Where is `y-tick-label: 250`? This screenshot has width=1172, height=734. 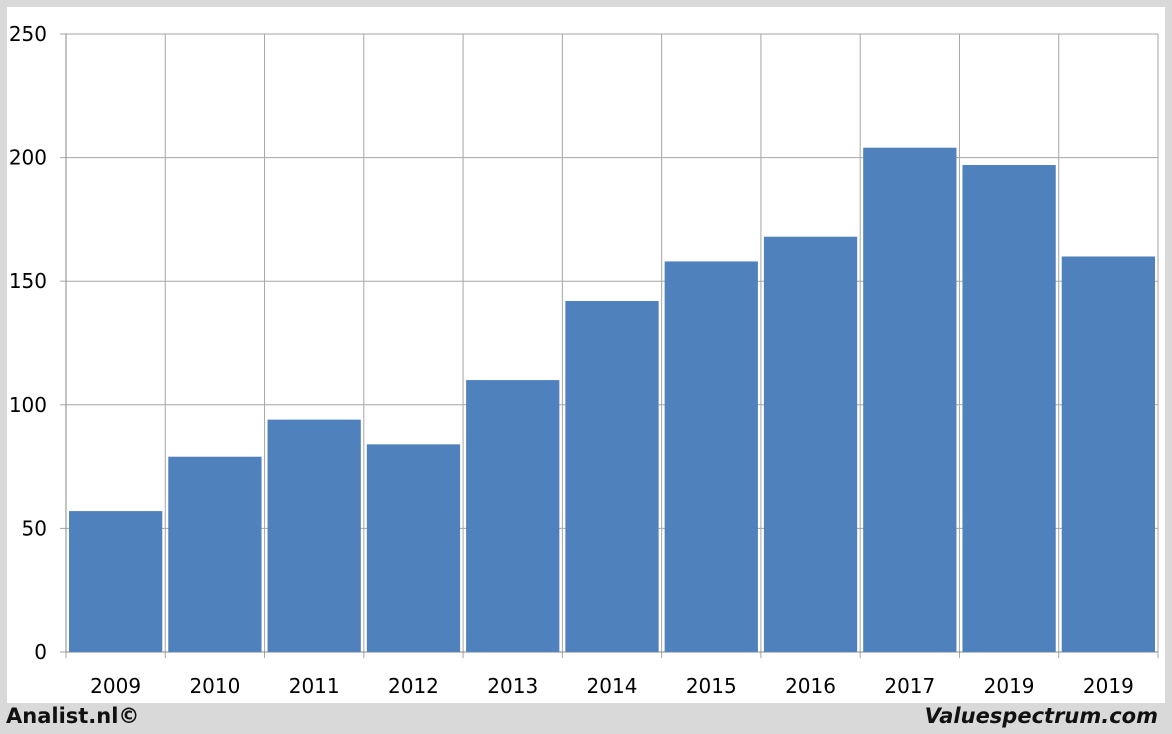 y-tick-label: 250 is located at coordinates (28, 34).